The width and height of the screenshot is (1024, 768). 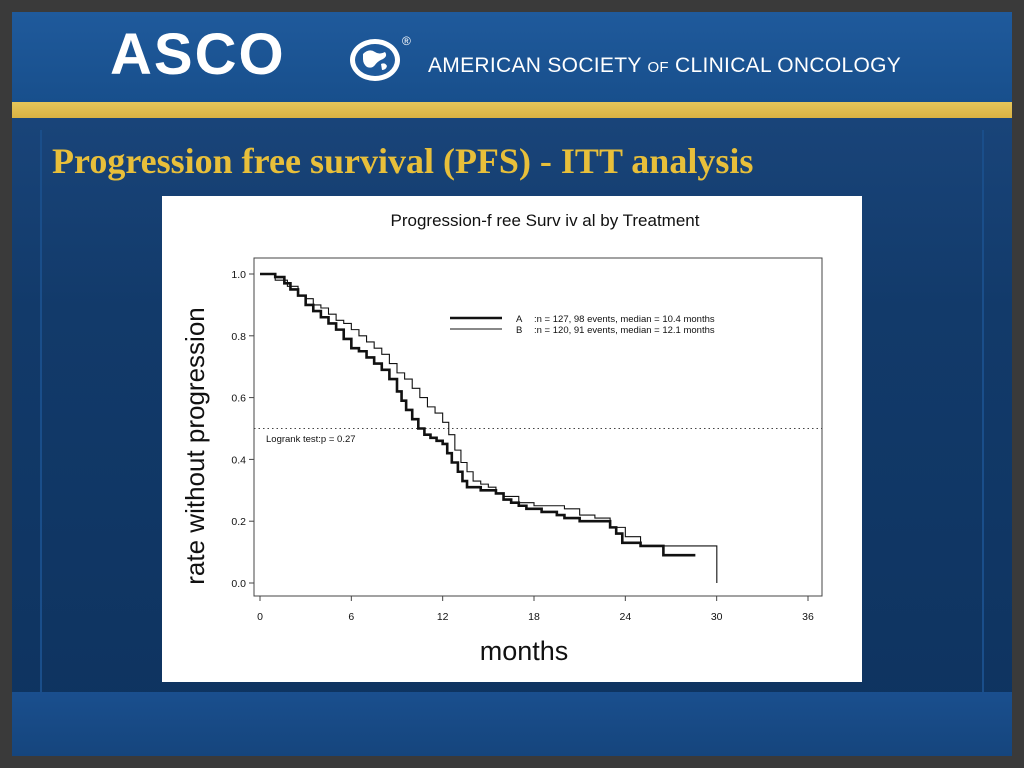 What do you see at coordinates (238, 584) in the screenshot?
I see `y-tick-label: 0.0` at bounding box center [238, 584].